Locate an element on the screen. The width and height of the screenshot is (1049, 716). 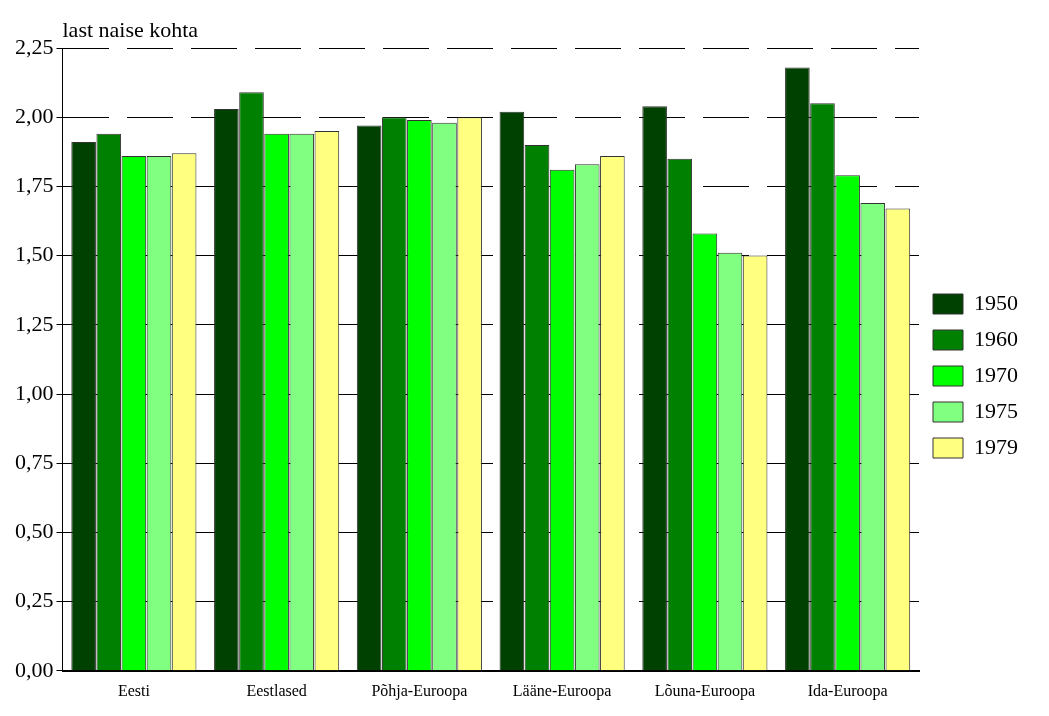
y-tick-label: 1,25 is located at coordinates (34, 323).